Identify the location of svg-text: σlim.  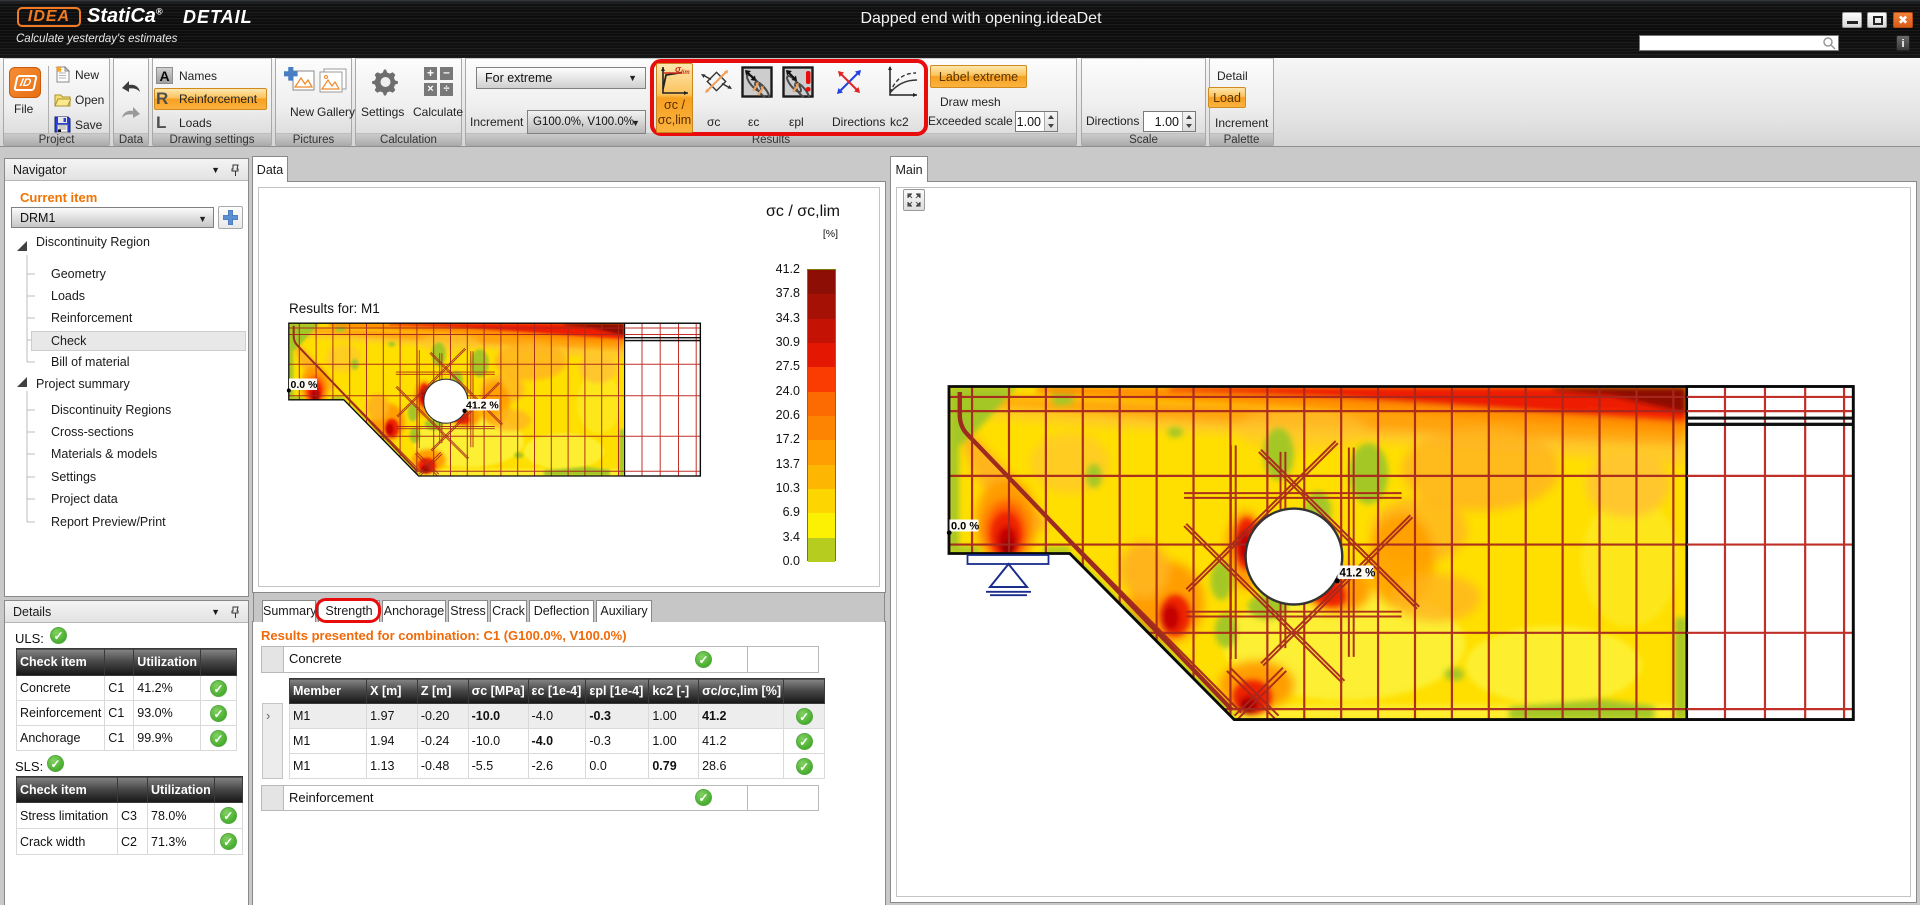
(682, 70).